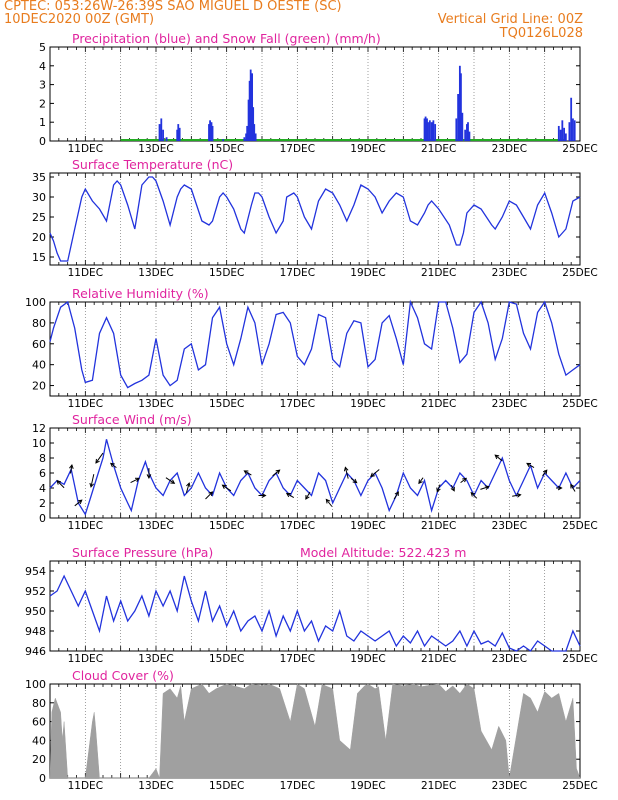 The width and height of the screenshot is (618, 800). I want to click on panel-title: Surface Temperature (nC), so click(152, 164).